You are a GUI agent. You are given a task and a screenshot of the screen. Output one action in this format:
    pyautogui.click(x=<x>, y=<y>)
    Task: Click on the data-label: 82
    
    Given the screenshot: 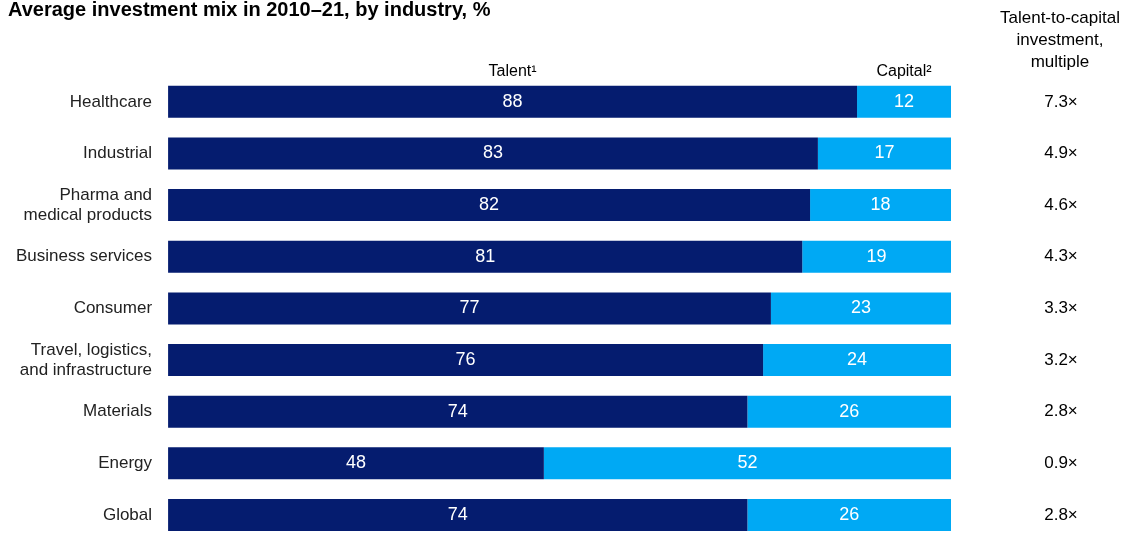 What is the action you would take?
    pyautogui.click(x=489, y=204)
    